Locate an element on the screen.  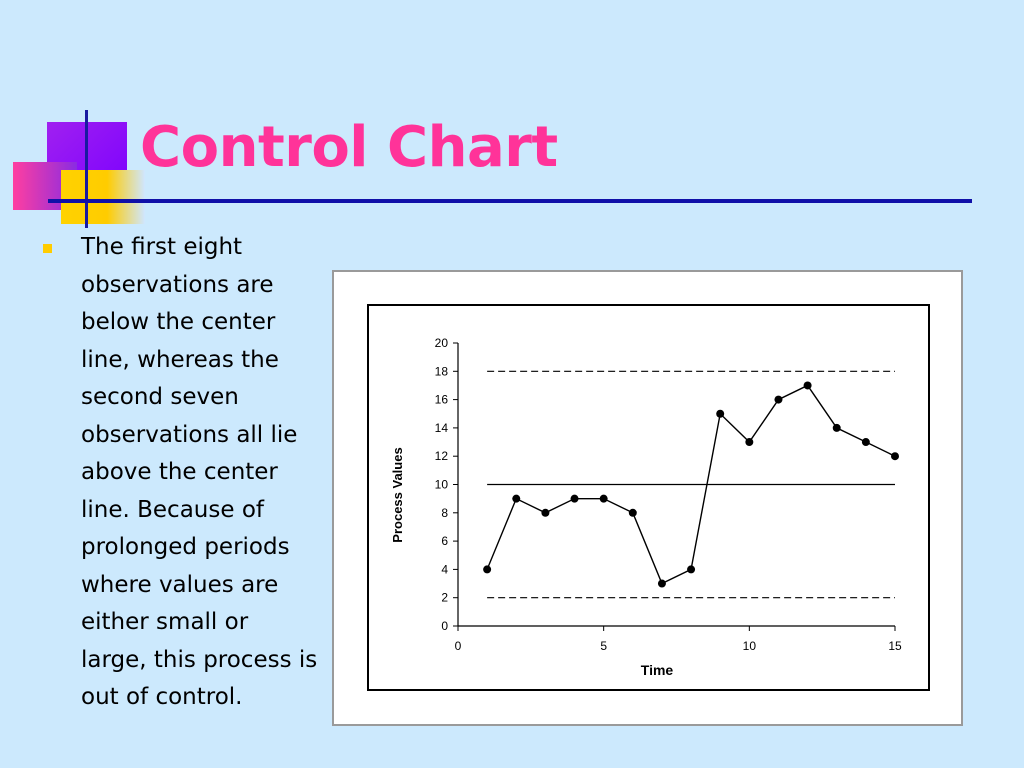
y-tick-label: 4 is located at coordinates (444, 569).